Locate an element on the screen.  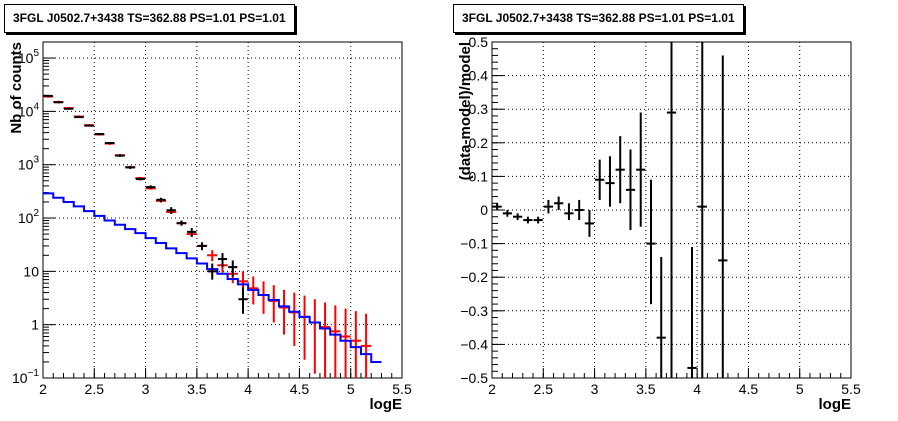
left-x-tick-label: 2.5 is located at coordinates (95, 389).